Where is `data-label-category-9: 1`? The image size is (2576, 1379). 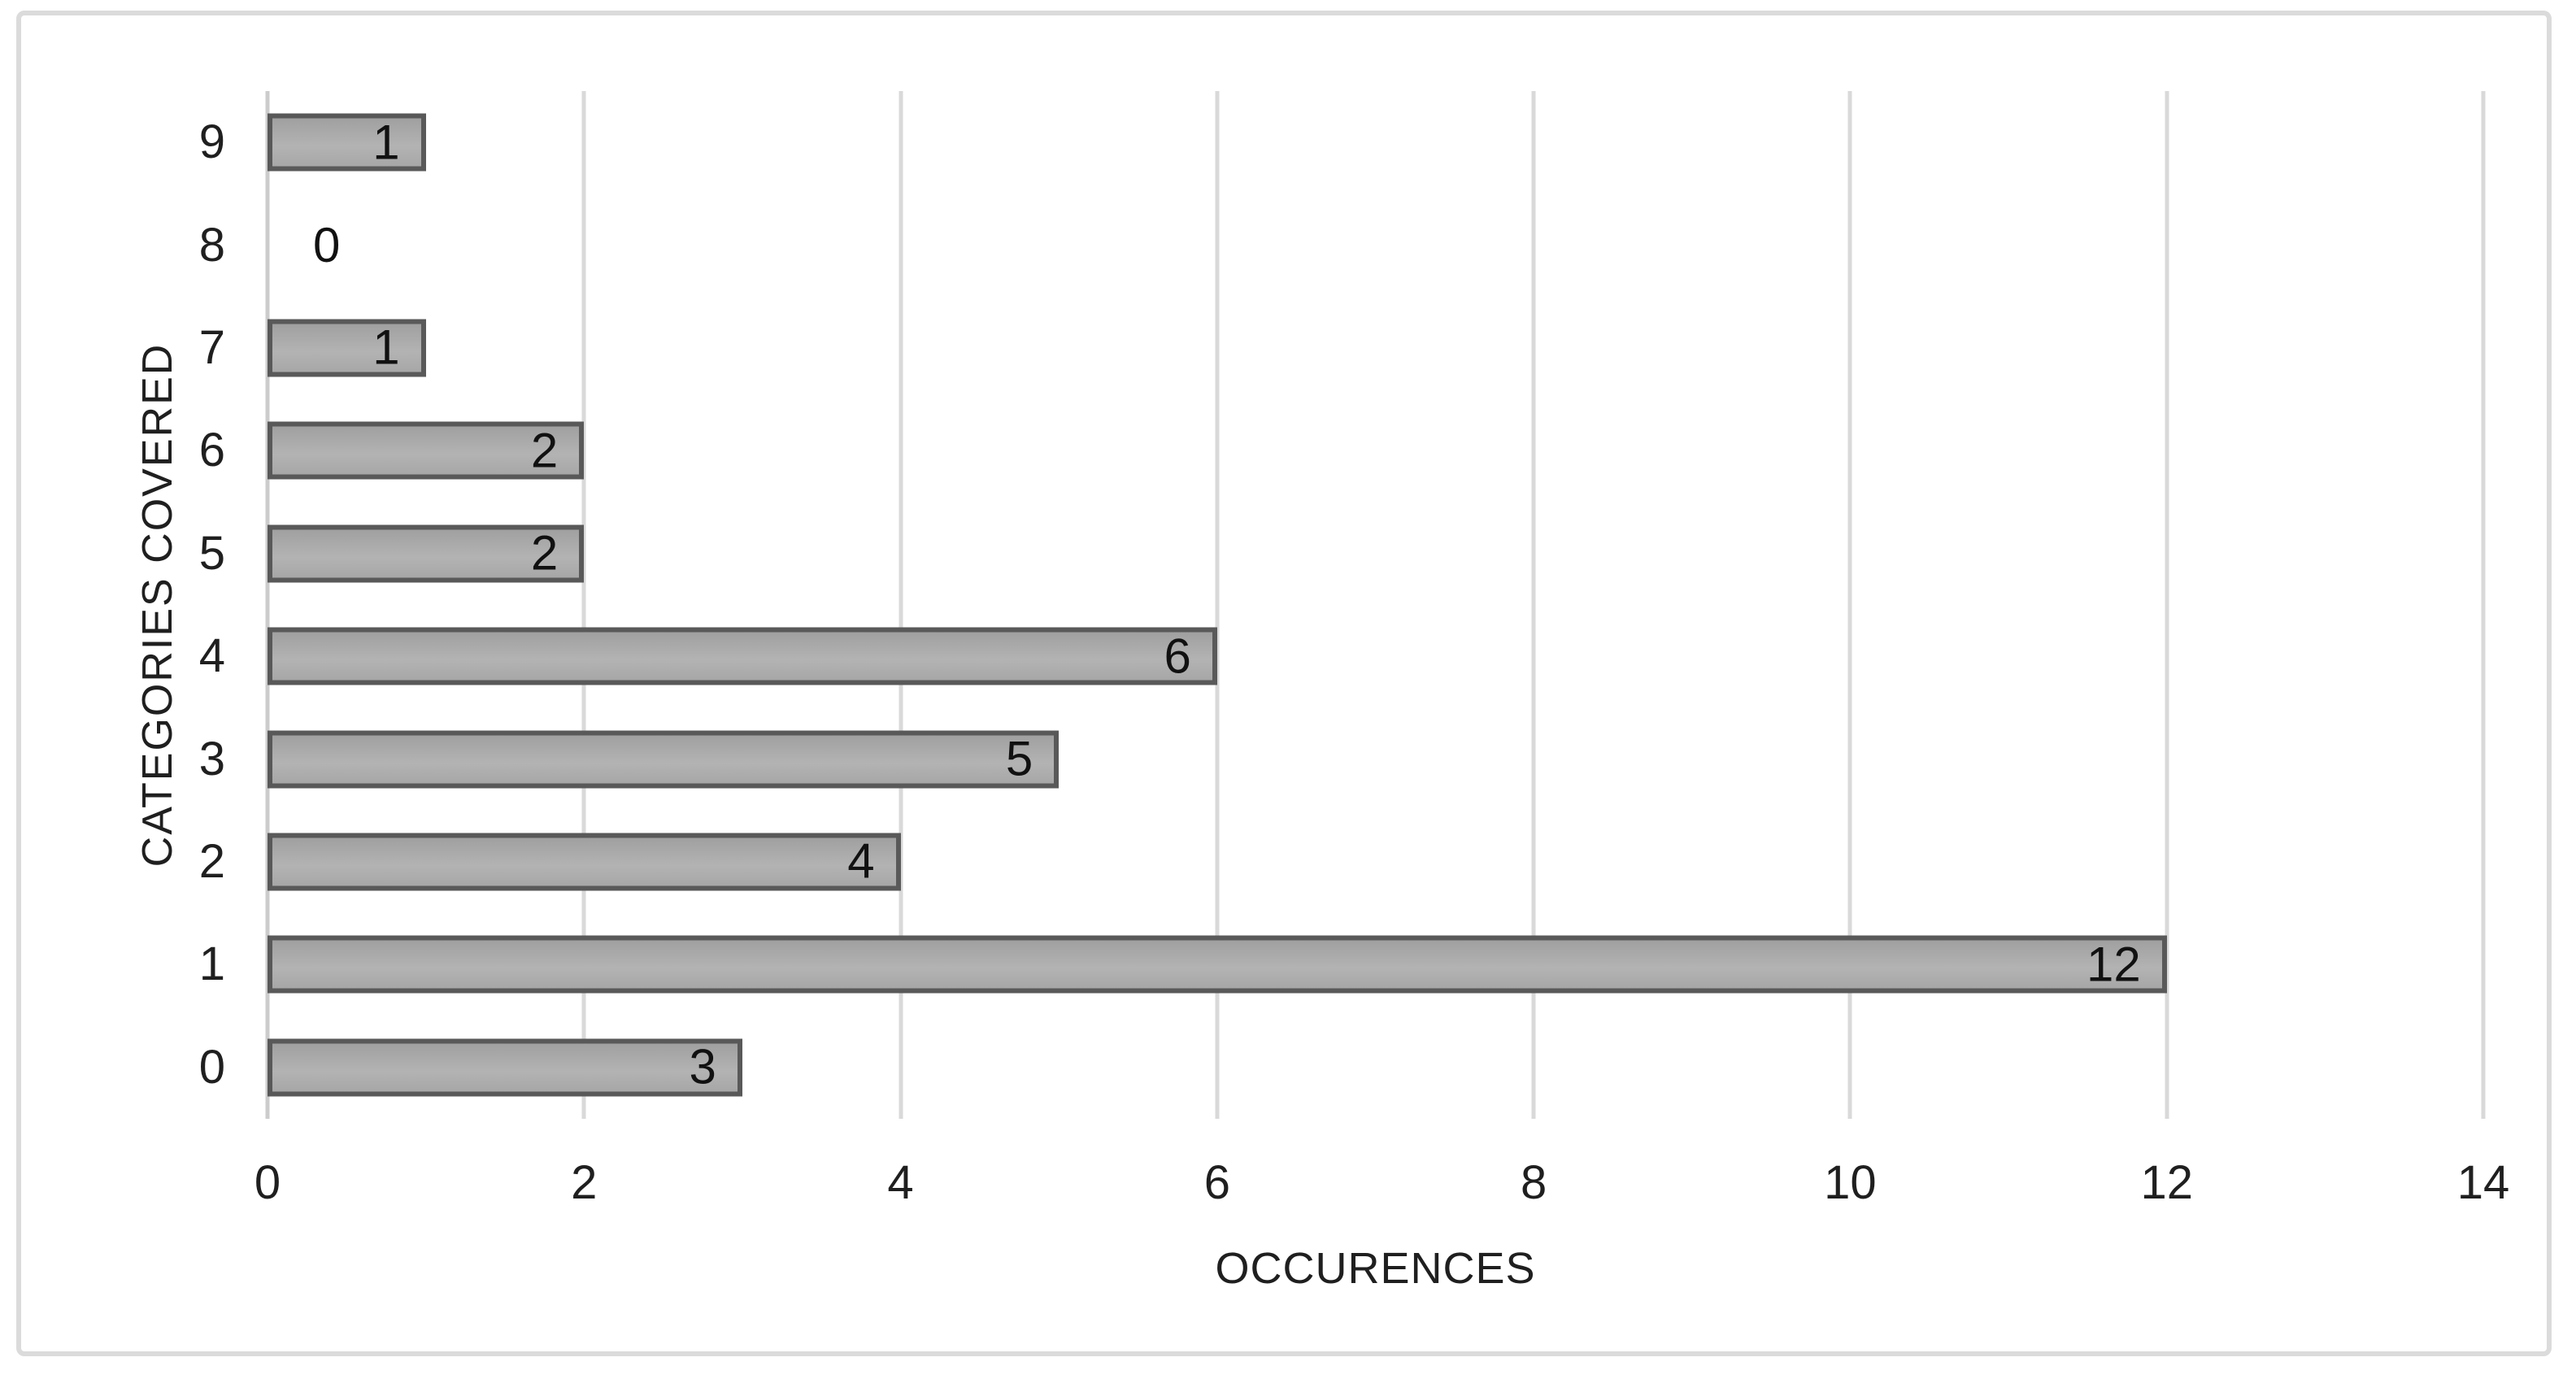
data-label-category-9: 1 is located at coordinates (386, 142).